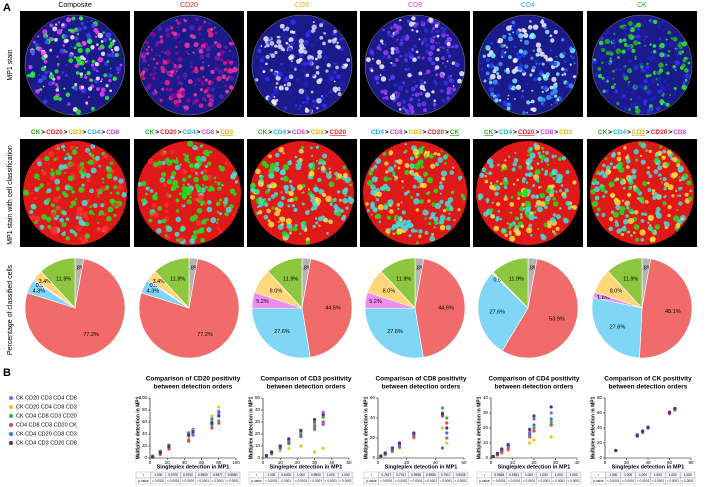  I want to click on y-tick-label: 50, so click(258, 397).